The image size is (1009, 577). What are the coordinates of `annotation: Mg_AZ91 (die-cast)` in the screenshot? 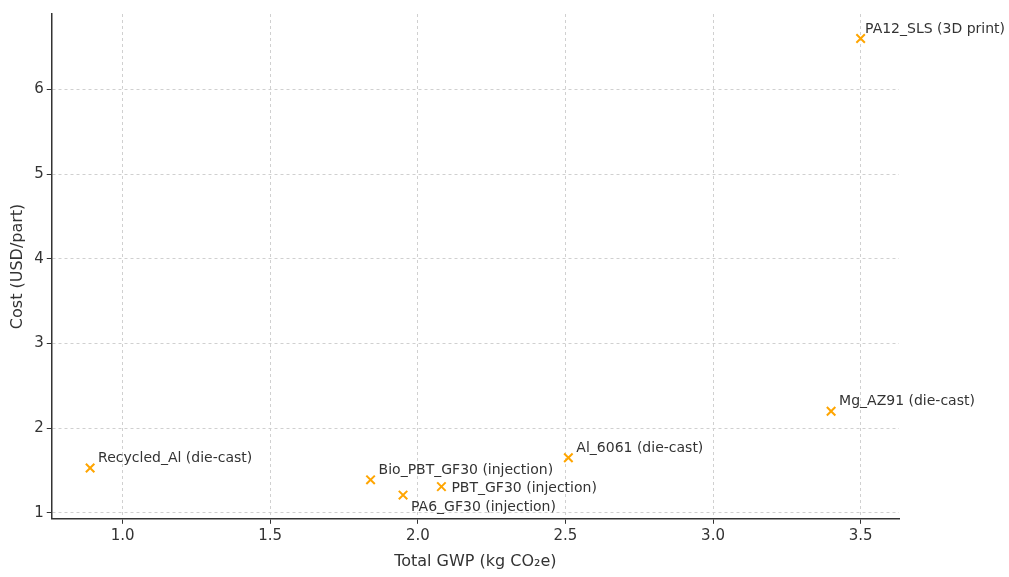 It's located at (907, 400).